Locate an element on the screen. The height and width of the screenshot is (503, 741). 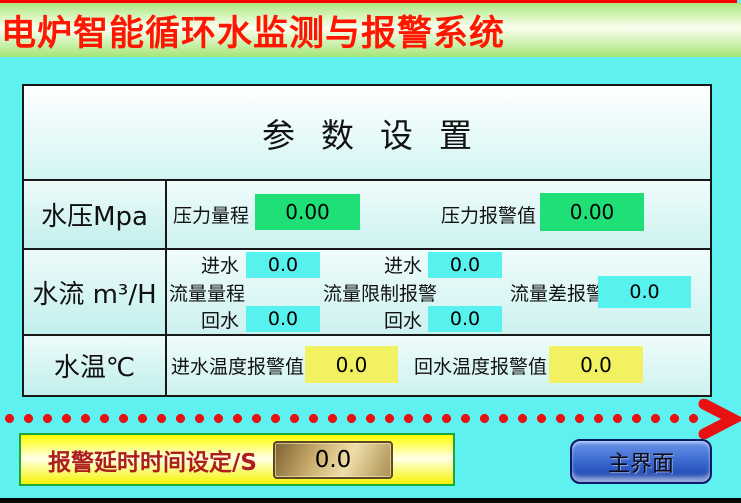
top-red-line is located at coordinates (368, 1).